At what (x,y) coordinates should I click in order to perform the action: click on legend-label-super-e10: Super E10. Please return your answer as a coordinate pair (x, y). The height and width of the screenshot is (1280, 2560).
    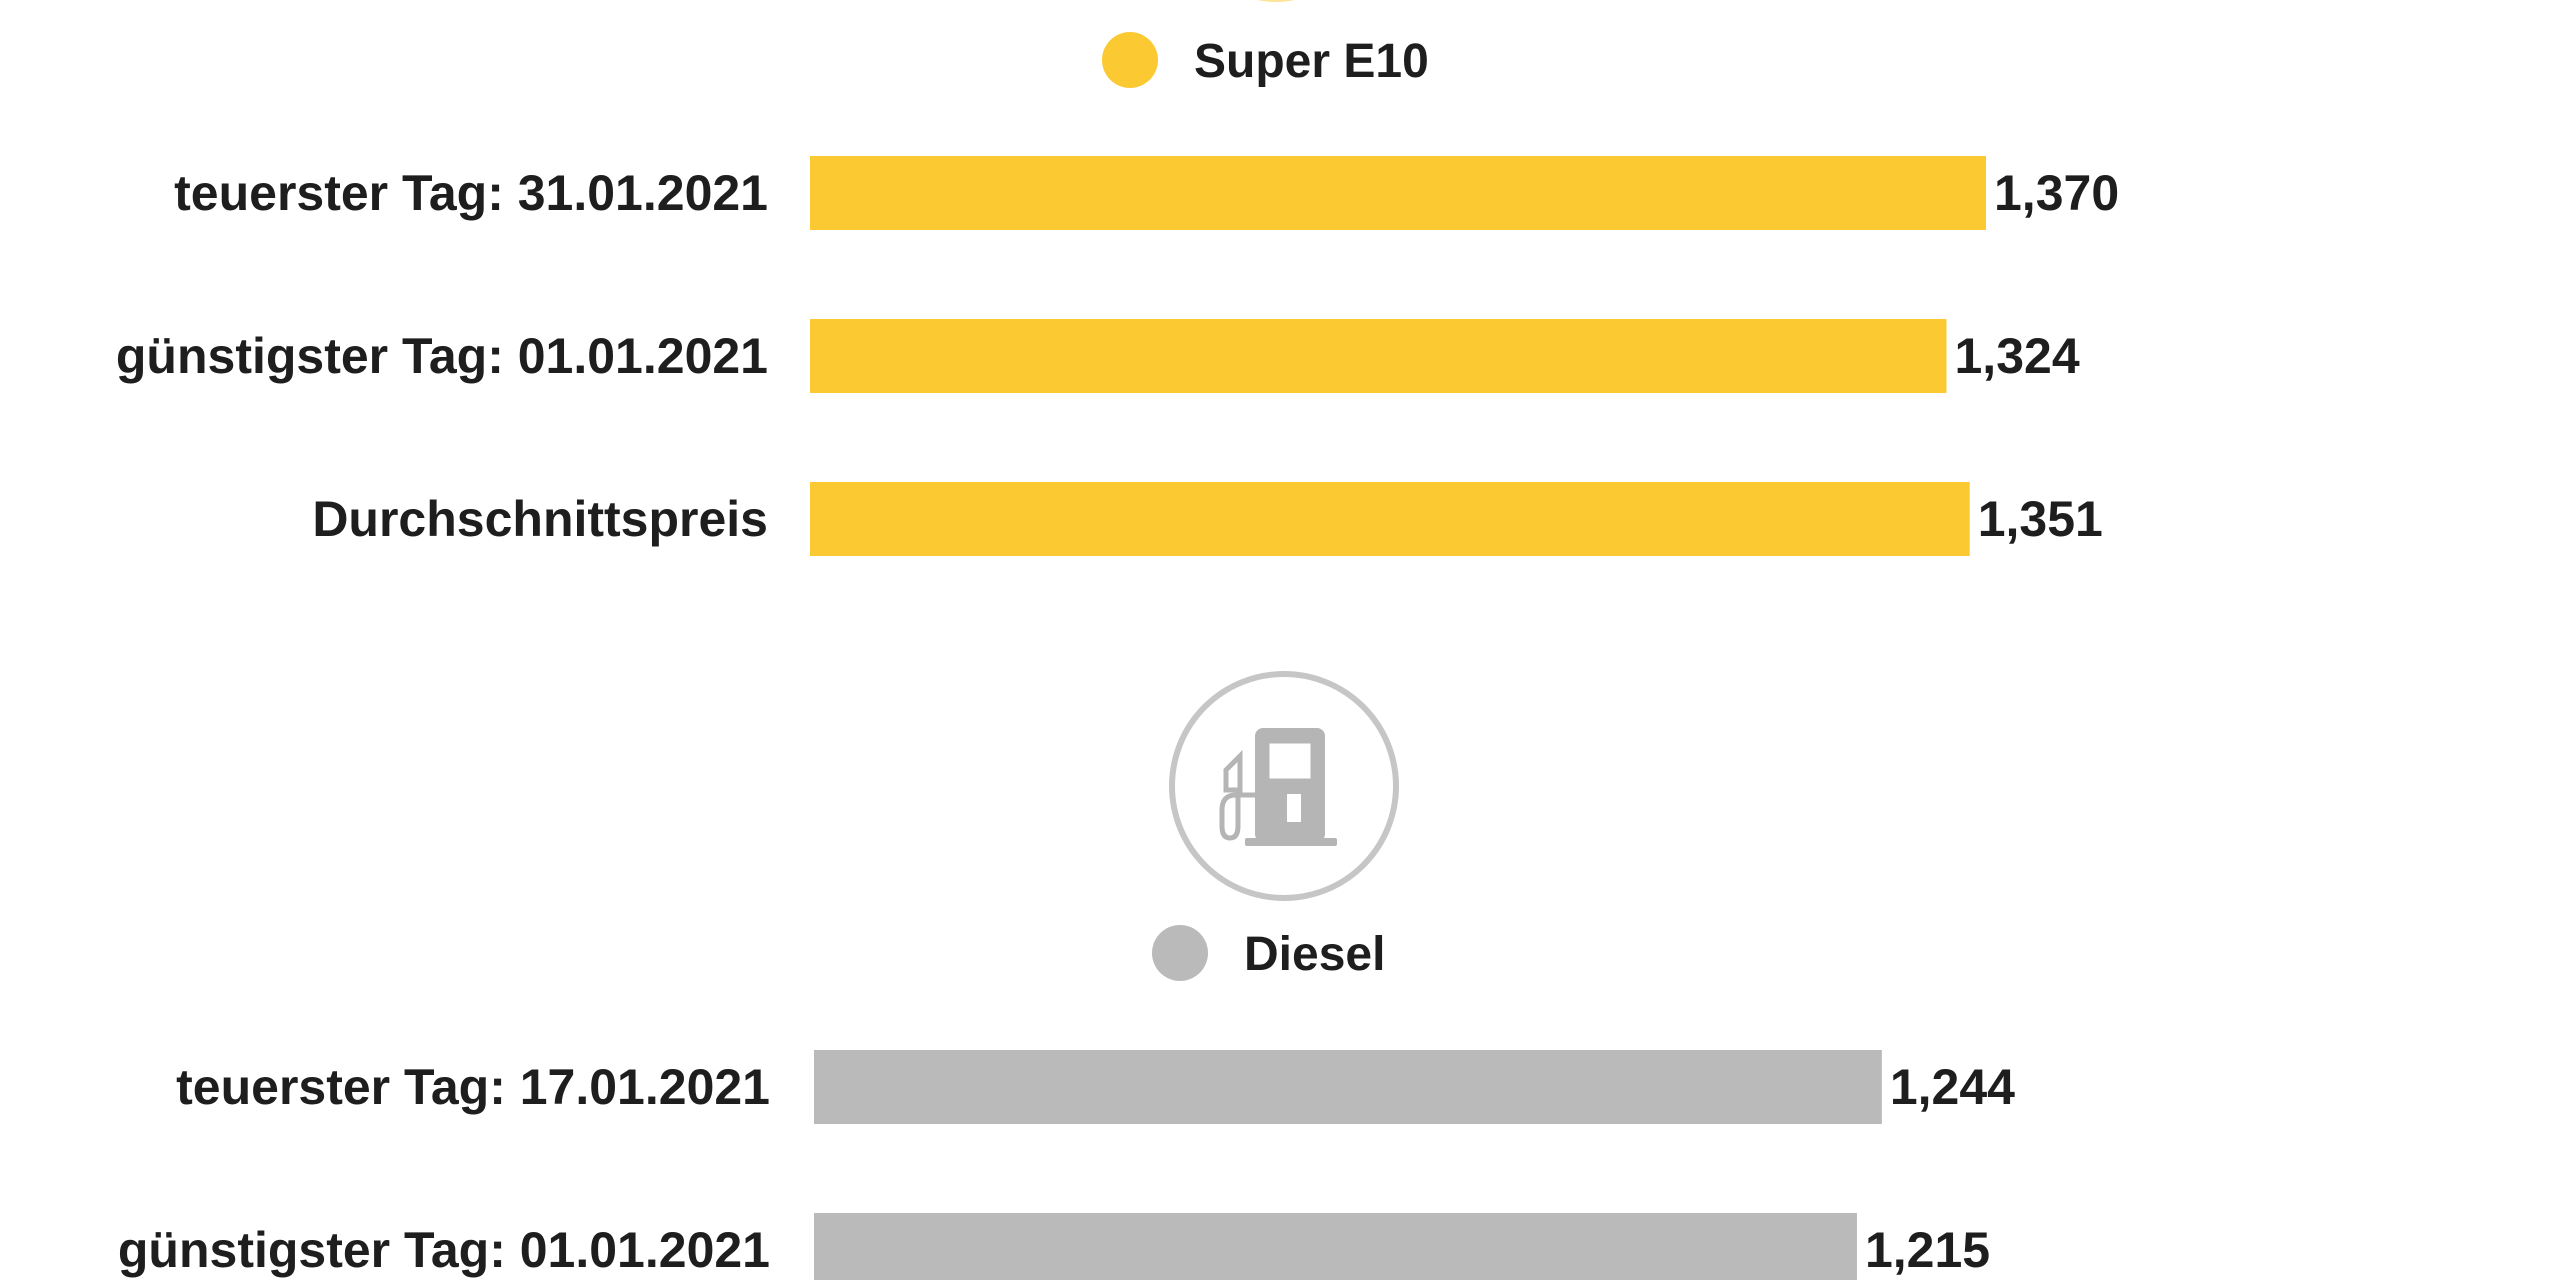
    Looking at the image, I should click on (1311, 61).